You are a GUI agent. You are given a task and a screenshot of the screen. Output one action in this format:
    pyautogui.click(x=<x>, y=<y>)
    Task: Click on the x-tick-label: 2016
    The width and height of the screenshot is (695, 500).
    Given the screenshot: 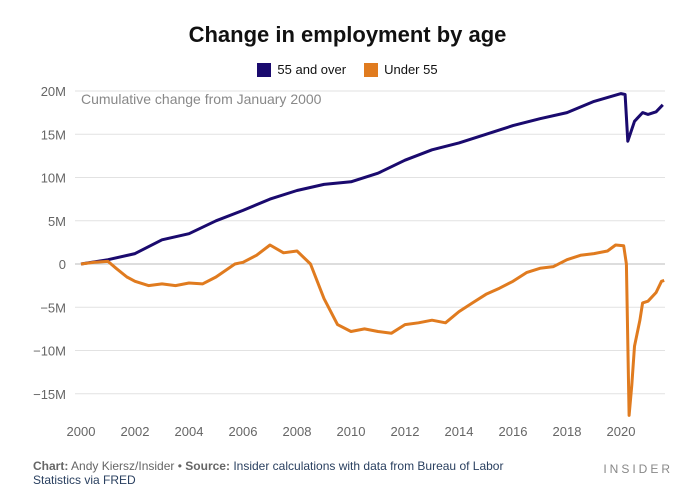 What is the action you would take?
    pyautogui.click(x=513, y=431)
    